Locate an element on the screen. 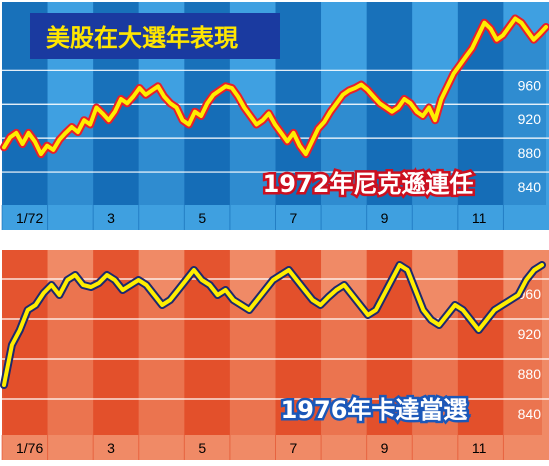 This screenshot has width=549, height=466. bottom-caption: 1976年卡達當選 is located at coordinates (374, 410).